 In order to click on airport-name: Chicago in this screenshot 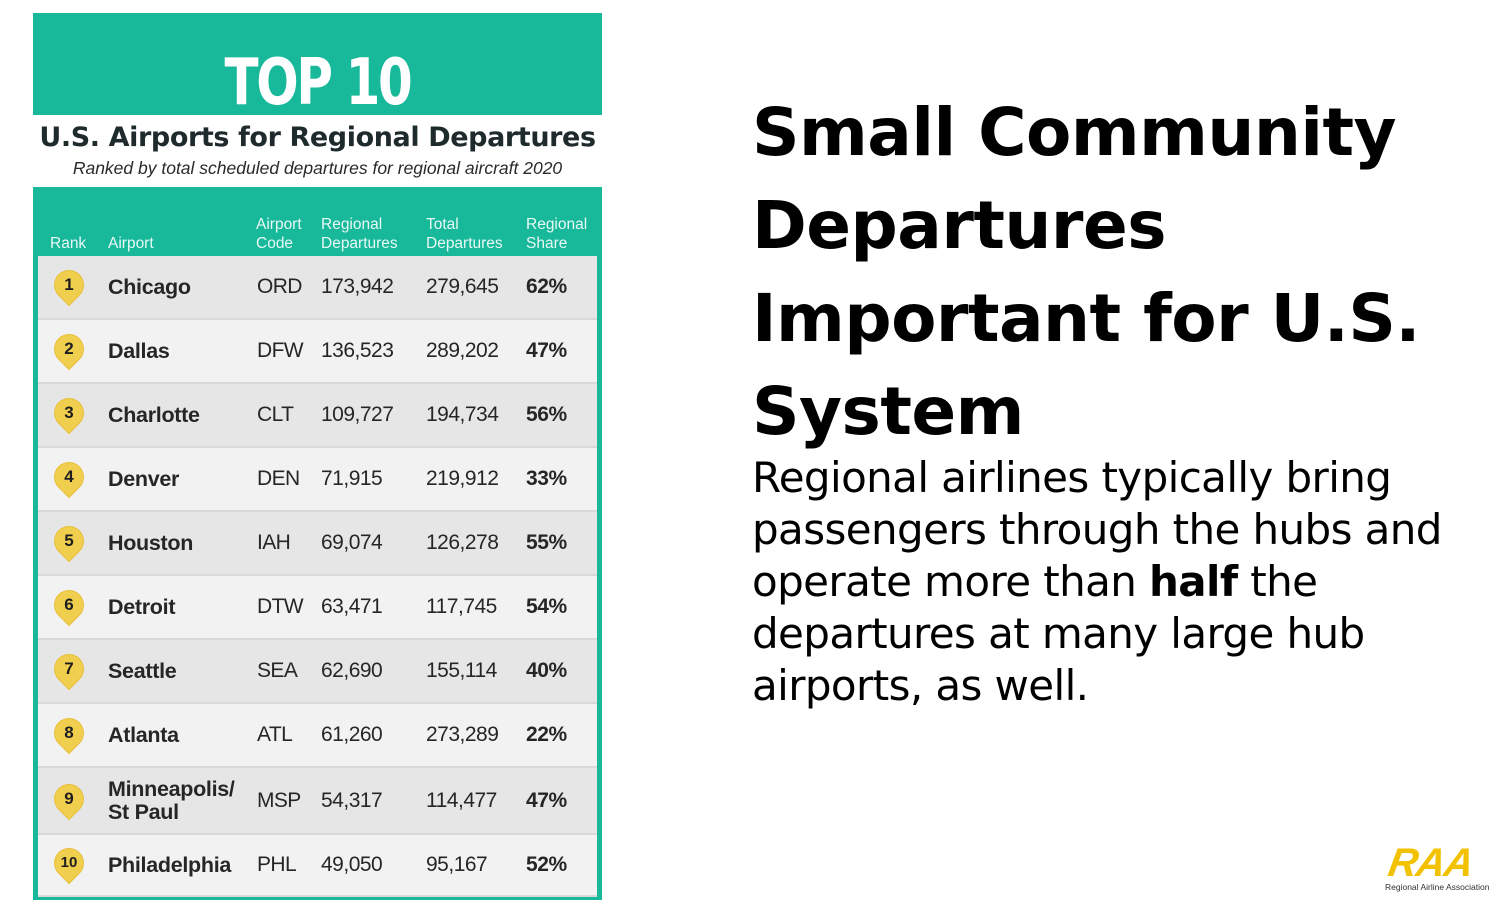, I will do `click(149, 286)`.